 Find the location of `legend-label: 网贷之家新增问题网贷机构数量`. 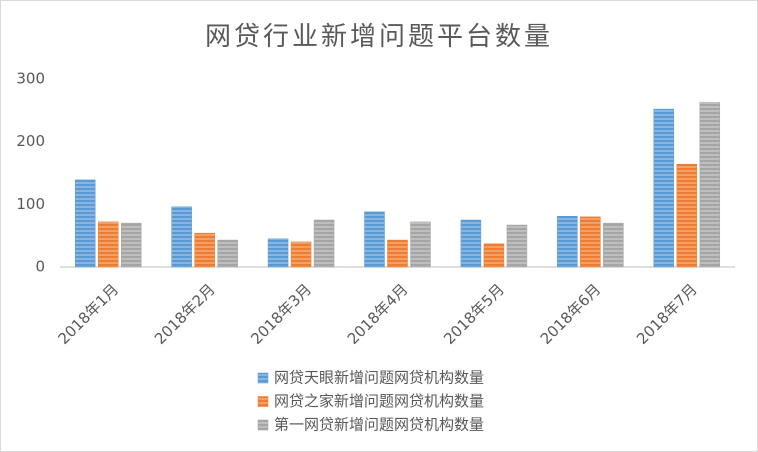

legend-label: 网贷之家新增问题网贷机构数量 is located at coordinates (379, 401).